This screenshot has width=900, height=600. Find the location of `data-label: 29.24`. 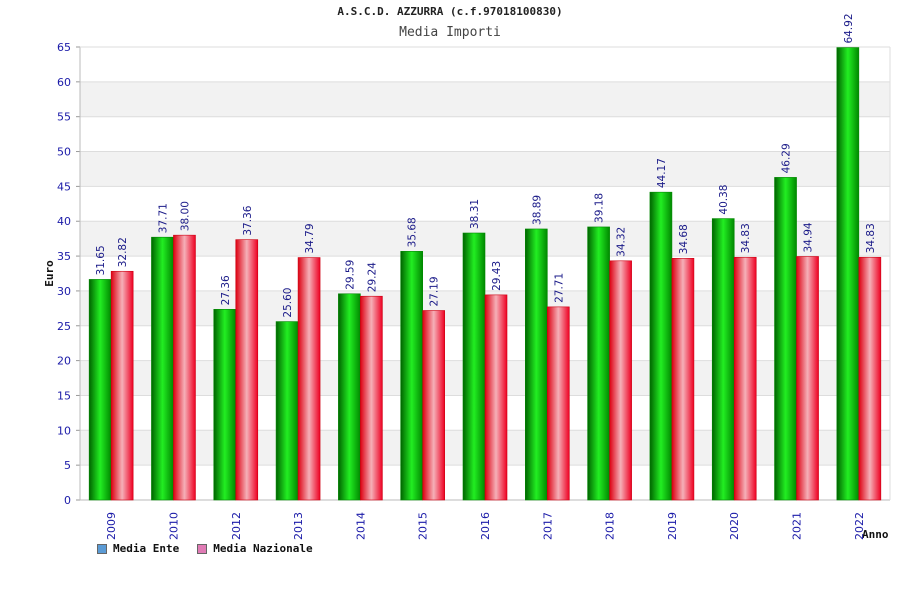

data-label: 29.24 is located at coordinates (372, 277).